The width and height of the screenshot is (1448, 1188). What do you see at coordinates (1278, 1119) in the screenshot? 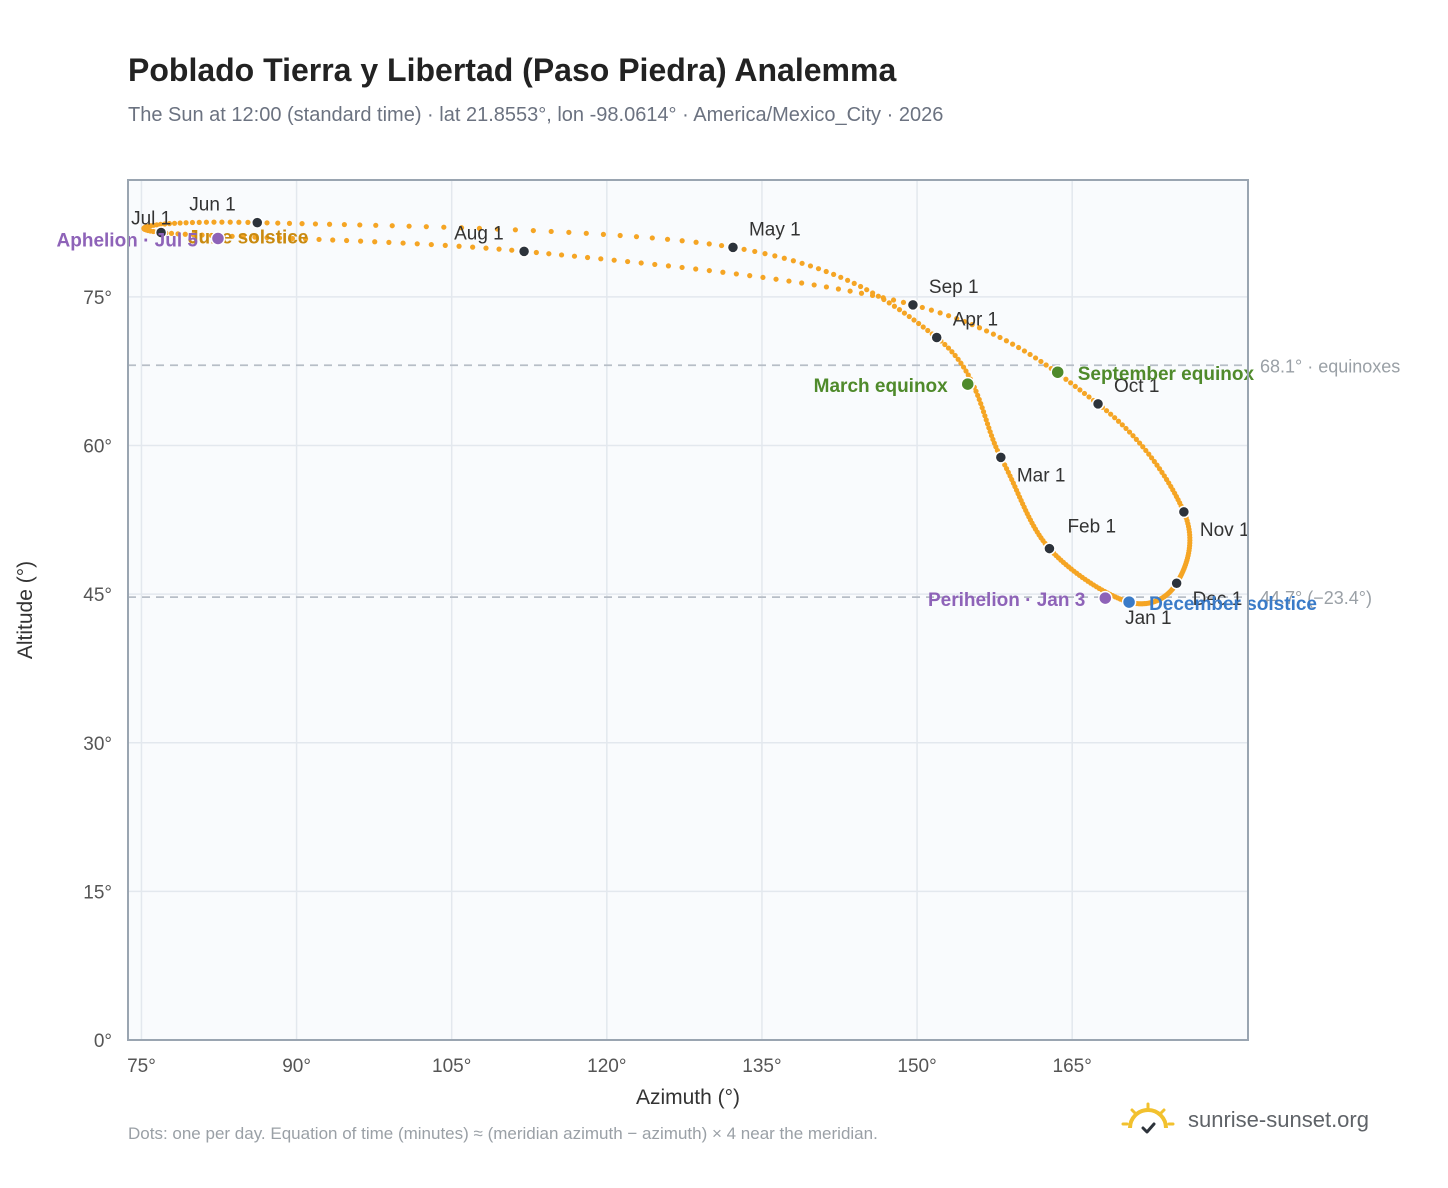
I see `brand-name: sunrise-sunset.org` at bounding box center [1278, 1119].